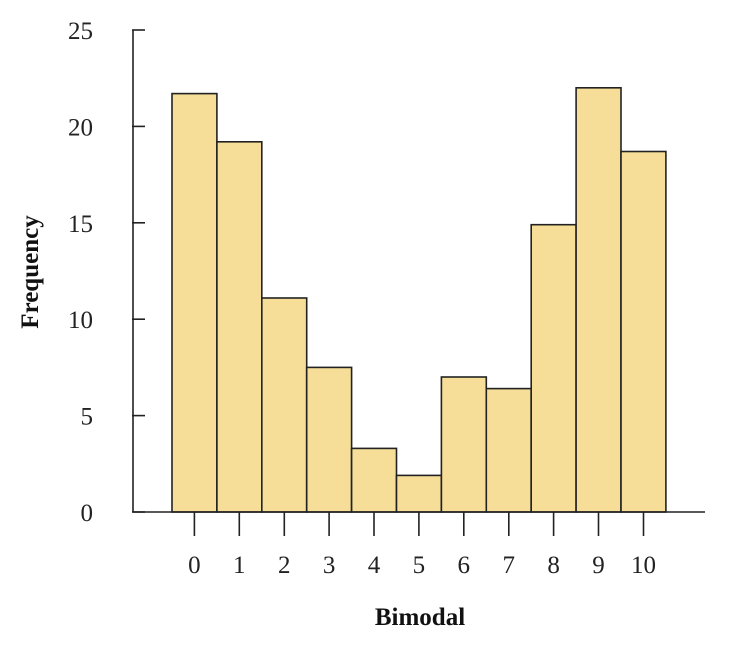  Describe the element at coordinates (87, 417) in the screenshot. I see `y-tick-label-5: 5` at that location.